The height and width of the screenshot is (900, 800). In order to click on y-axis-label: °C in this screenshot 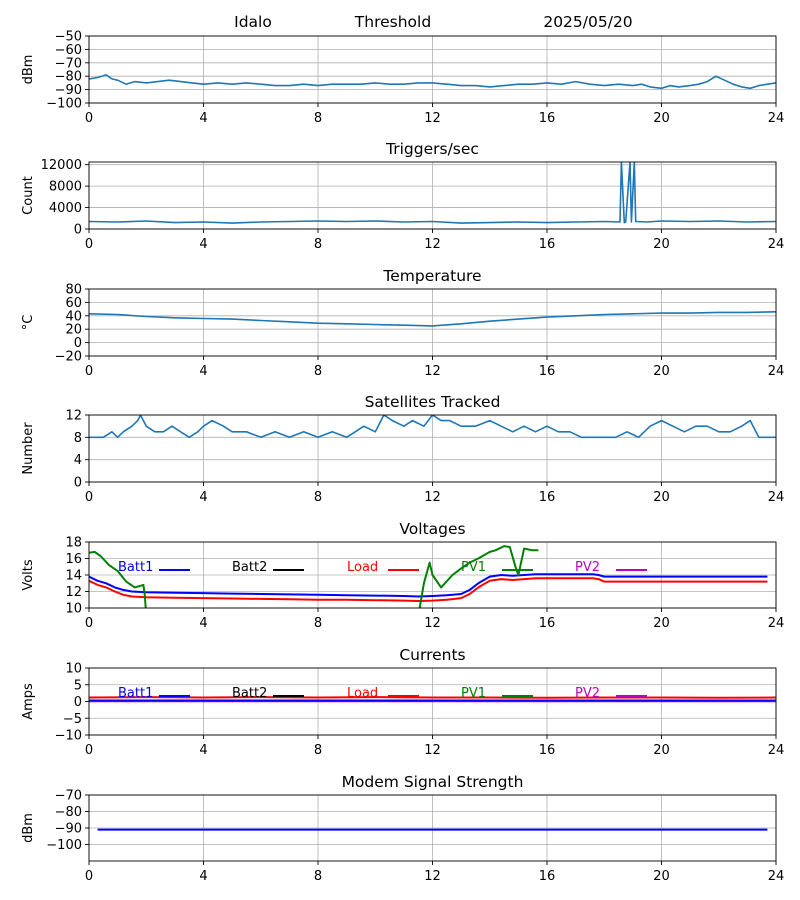, I will do `click(28, 323)`.